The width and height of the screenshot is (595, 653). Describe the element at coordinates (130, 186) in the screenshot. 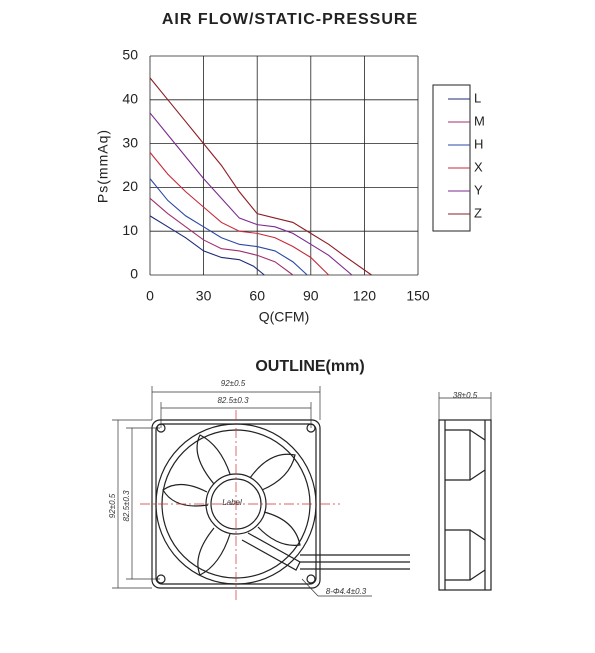

I see `y-tick-label: 20` at that location.